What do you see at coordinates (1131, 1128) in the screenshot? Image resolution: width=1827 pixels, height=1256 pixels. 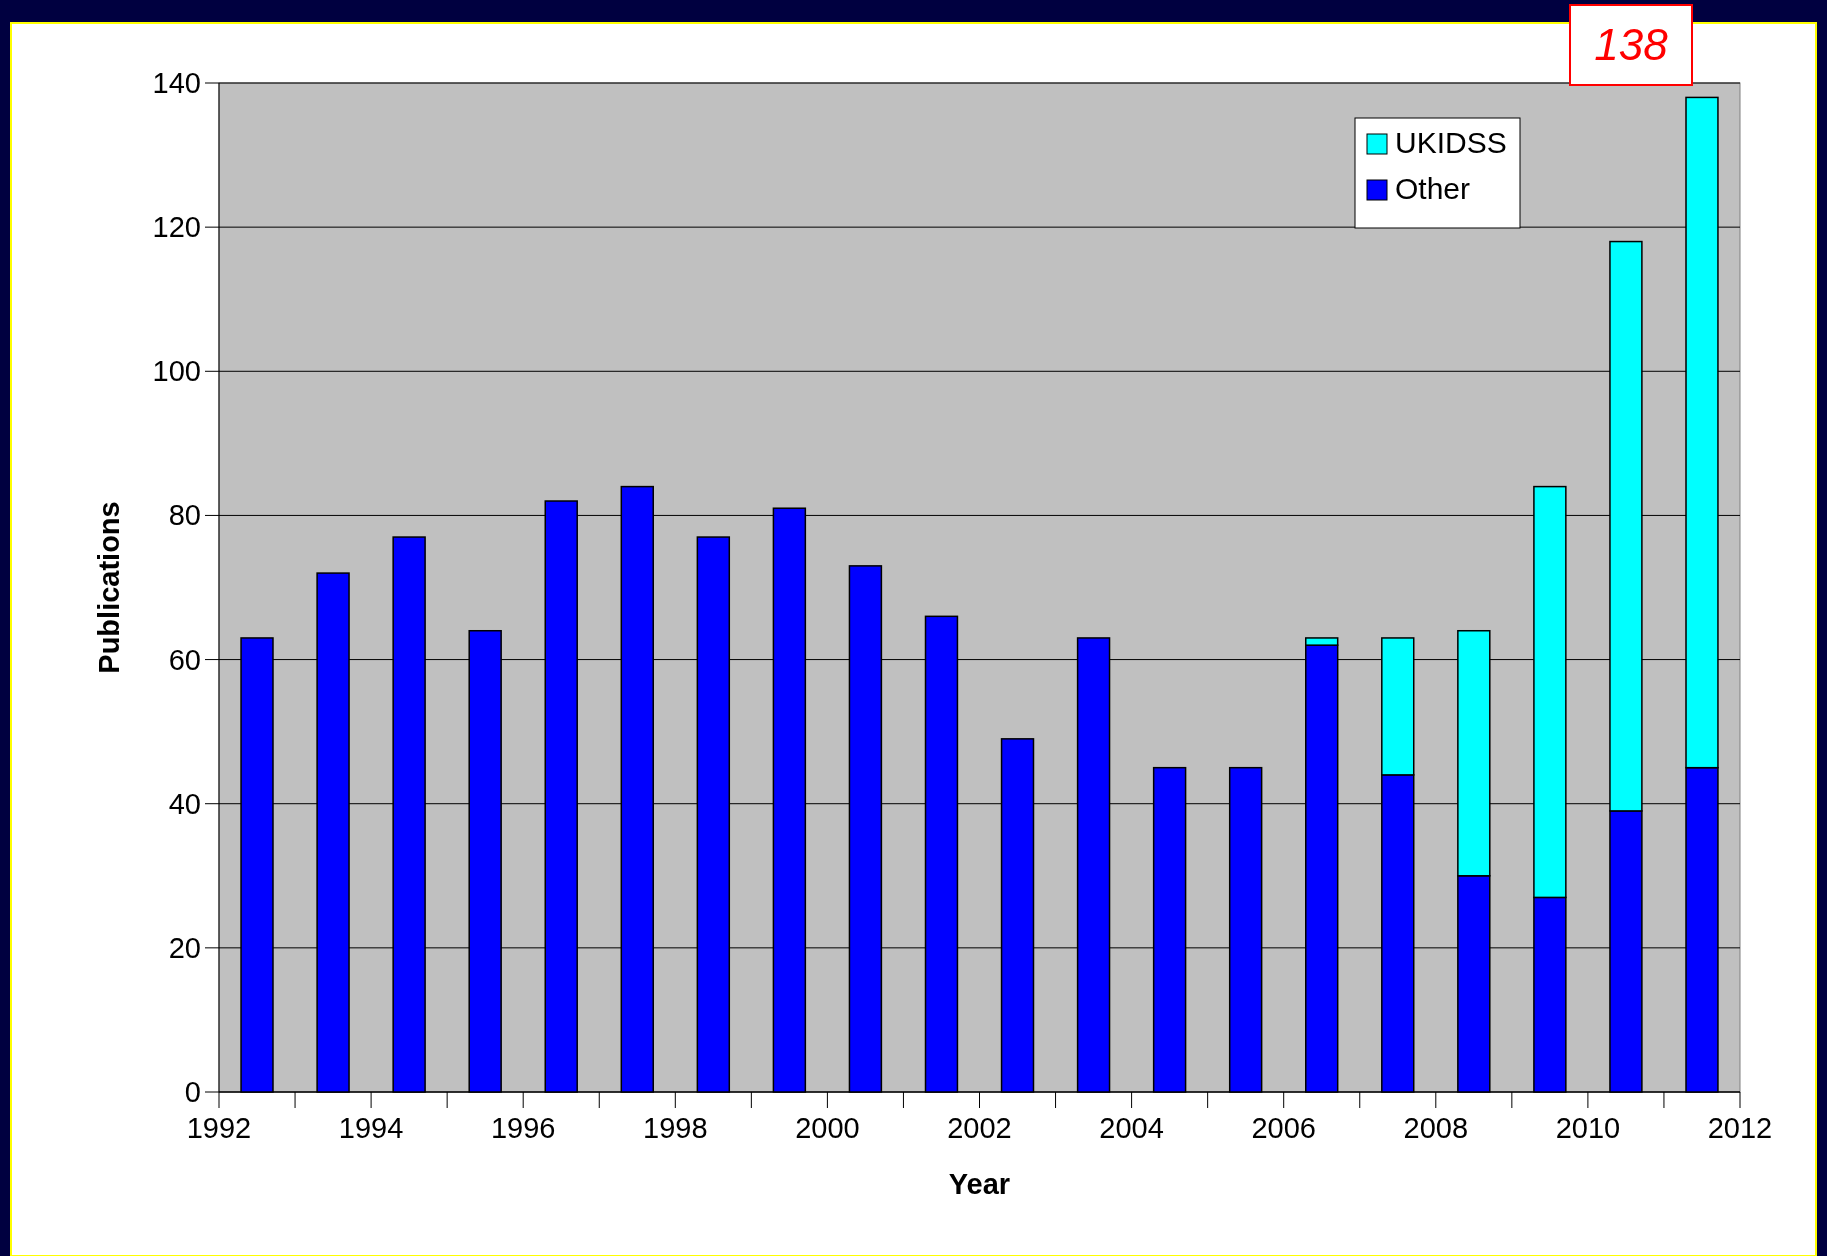 I see `x-tick-label: 2004` at bounding box center [1131, 1128].